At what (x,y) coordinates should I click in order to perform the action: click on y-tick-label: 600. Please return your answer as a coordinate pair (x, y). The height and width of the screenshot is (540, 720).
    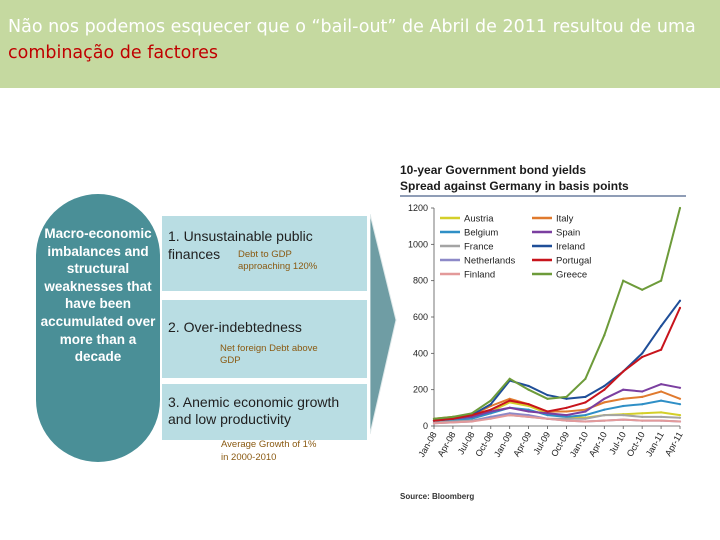
    Looking at the image, I should click on (420, 317).